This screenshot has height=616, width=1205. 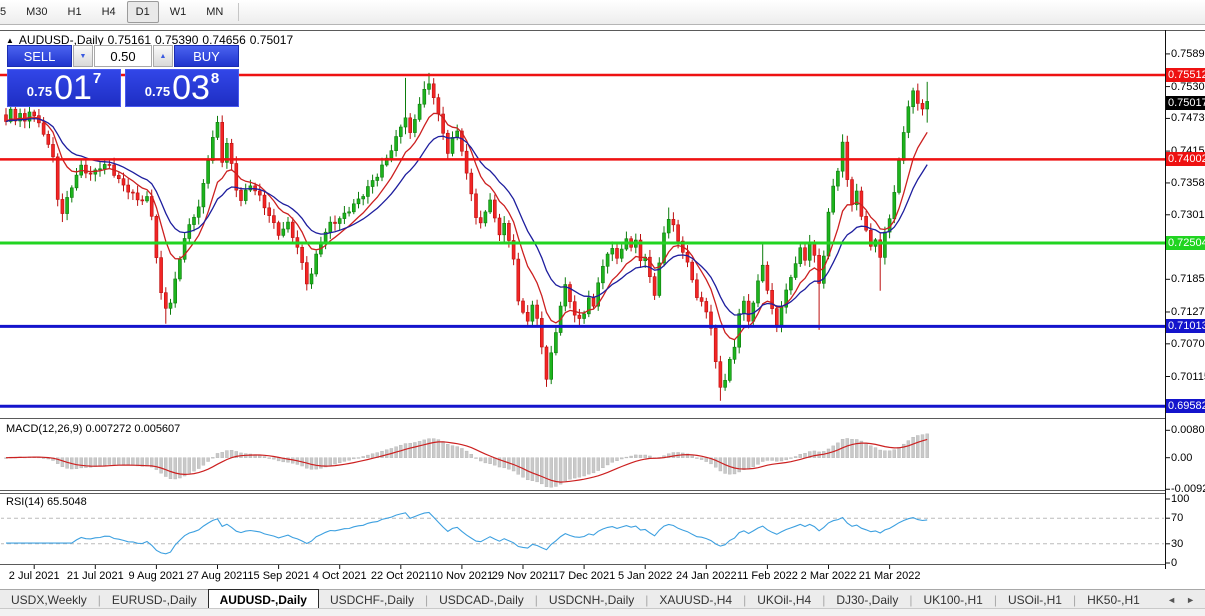 What do you see at coordinates (645, 576) in the screenshot?
I see `date-tick-label: 5 Jan 2022` at bounding box center [645, 576].